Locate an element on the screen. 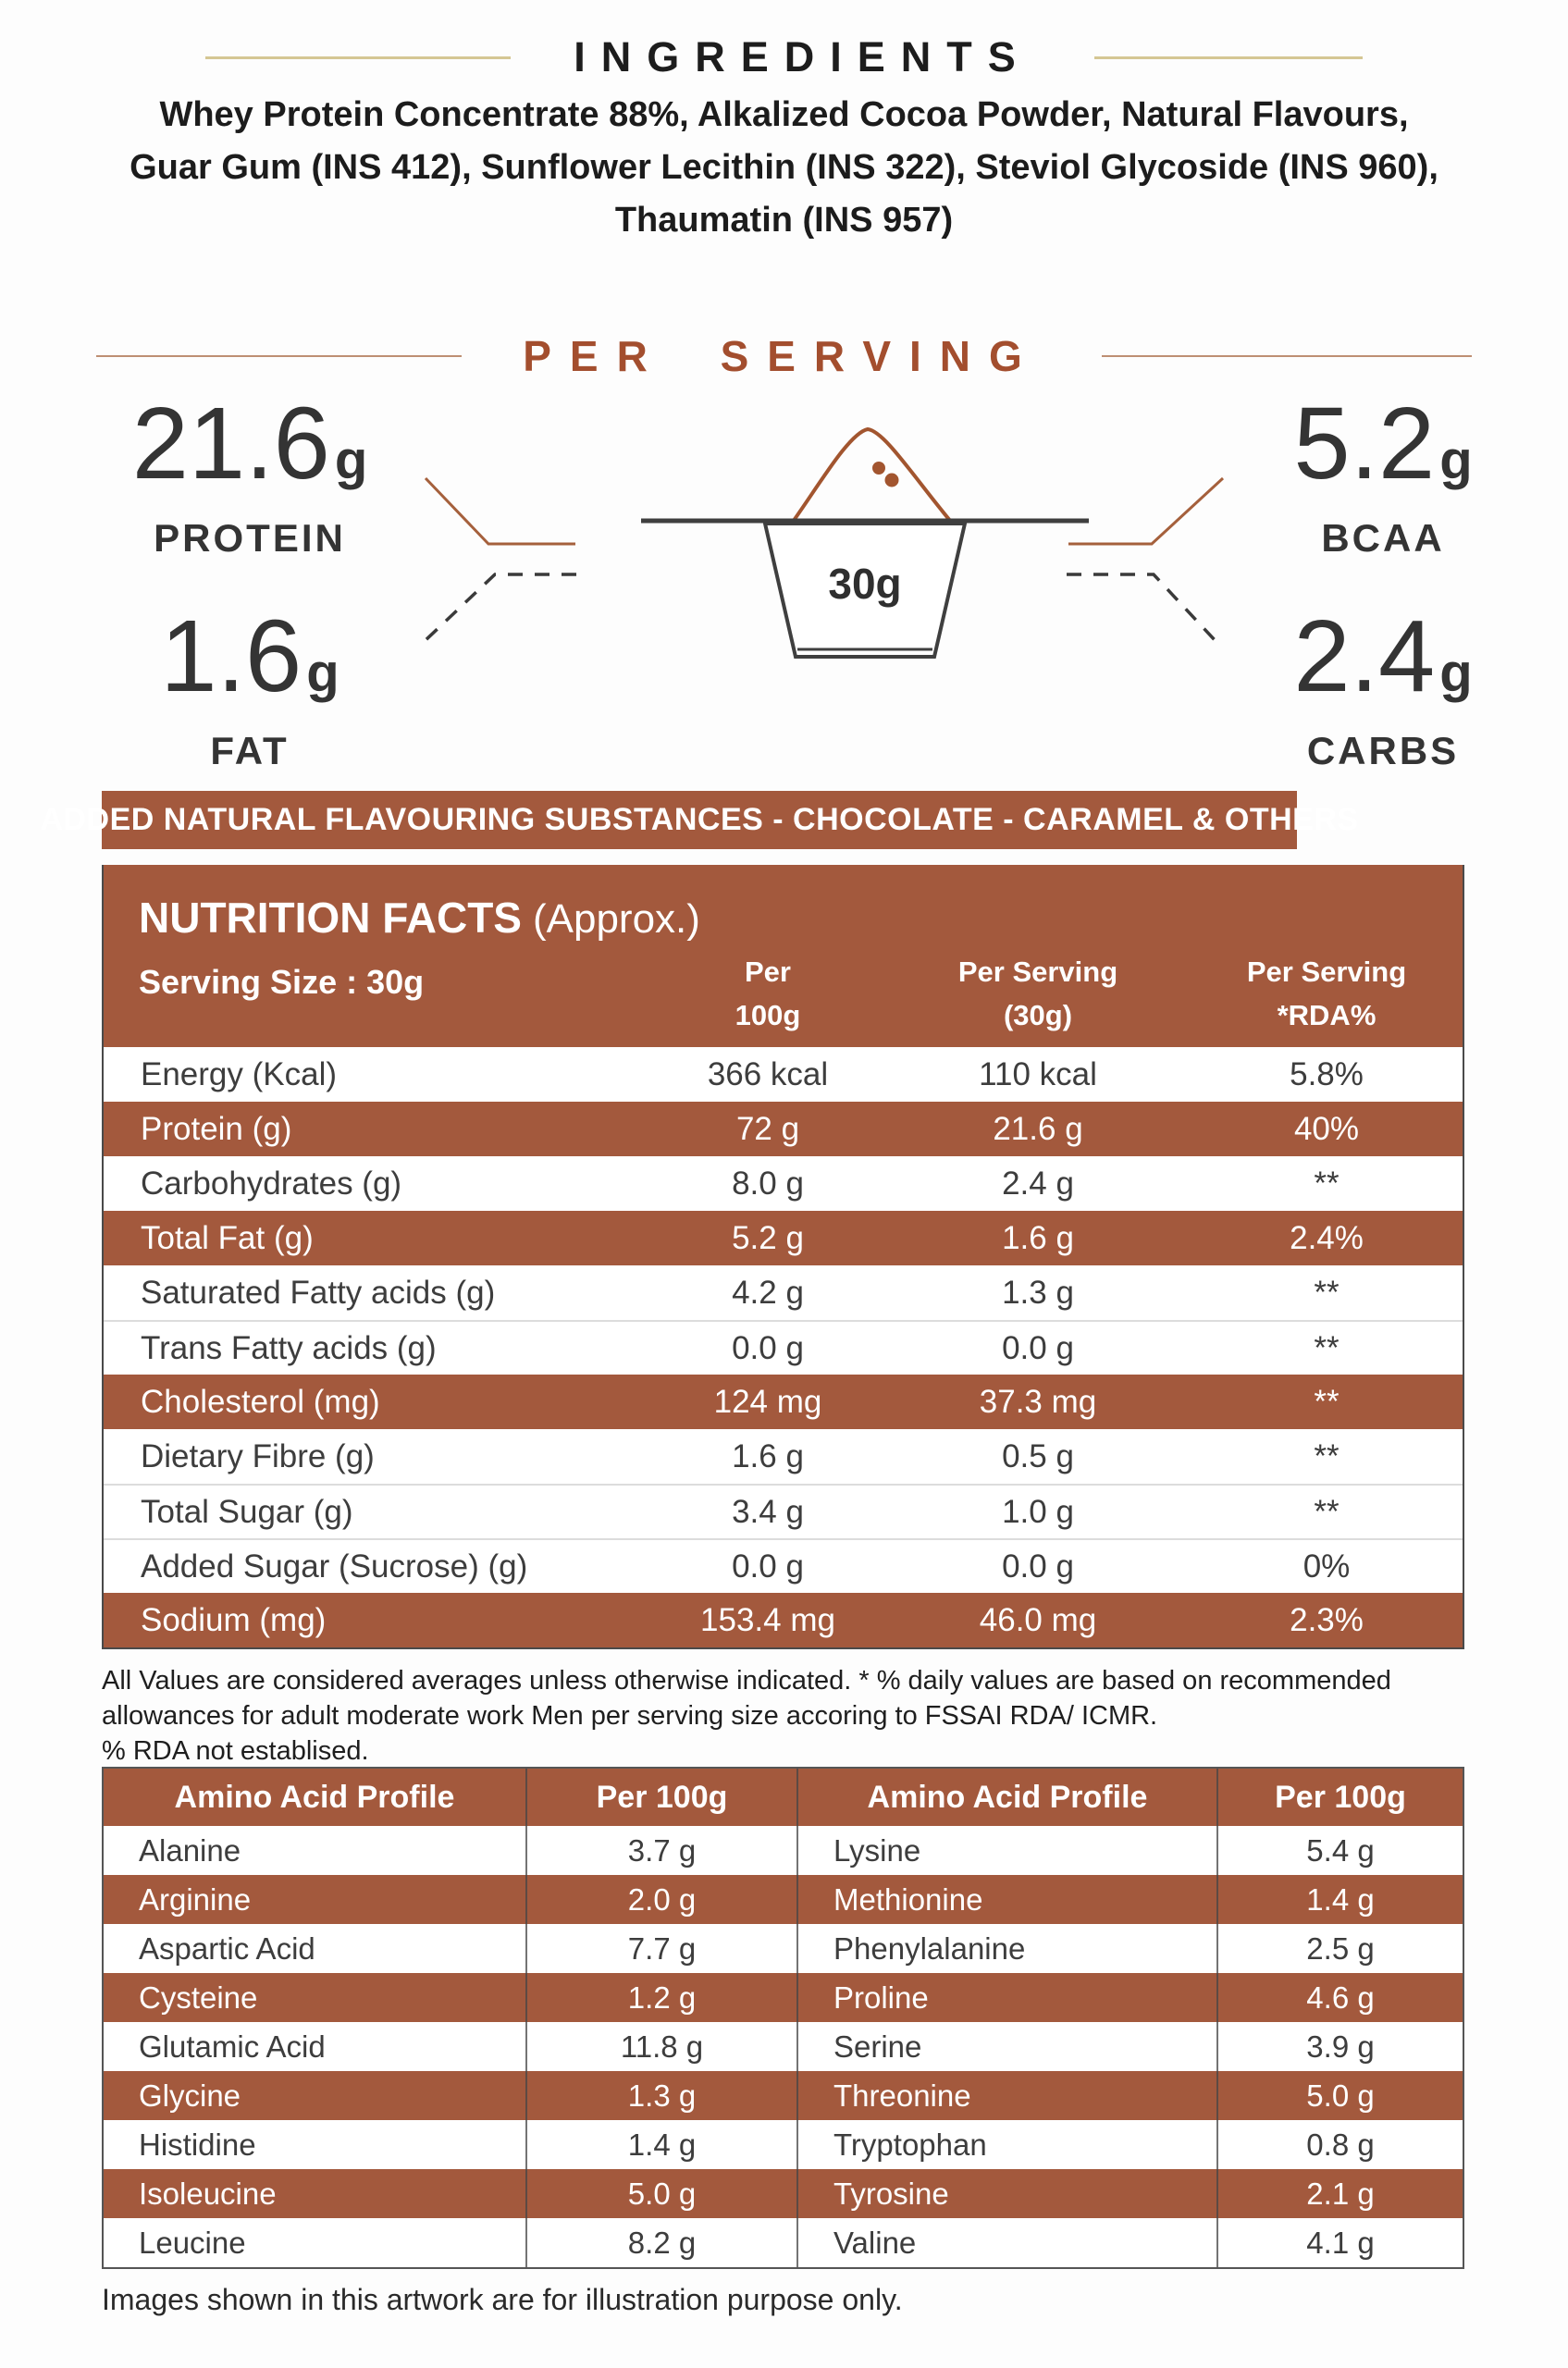 The image size is (1568, 2368). table-row: Cysteine 1.2 g Proline 4.6 g is located at coordinates (783, 1998).